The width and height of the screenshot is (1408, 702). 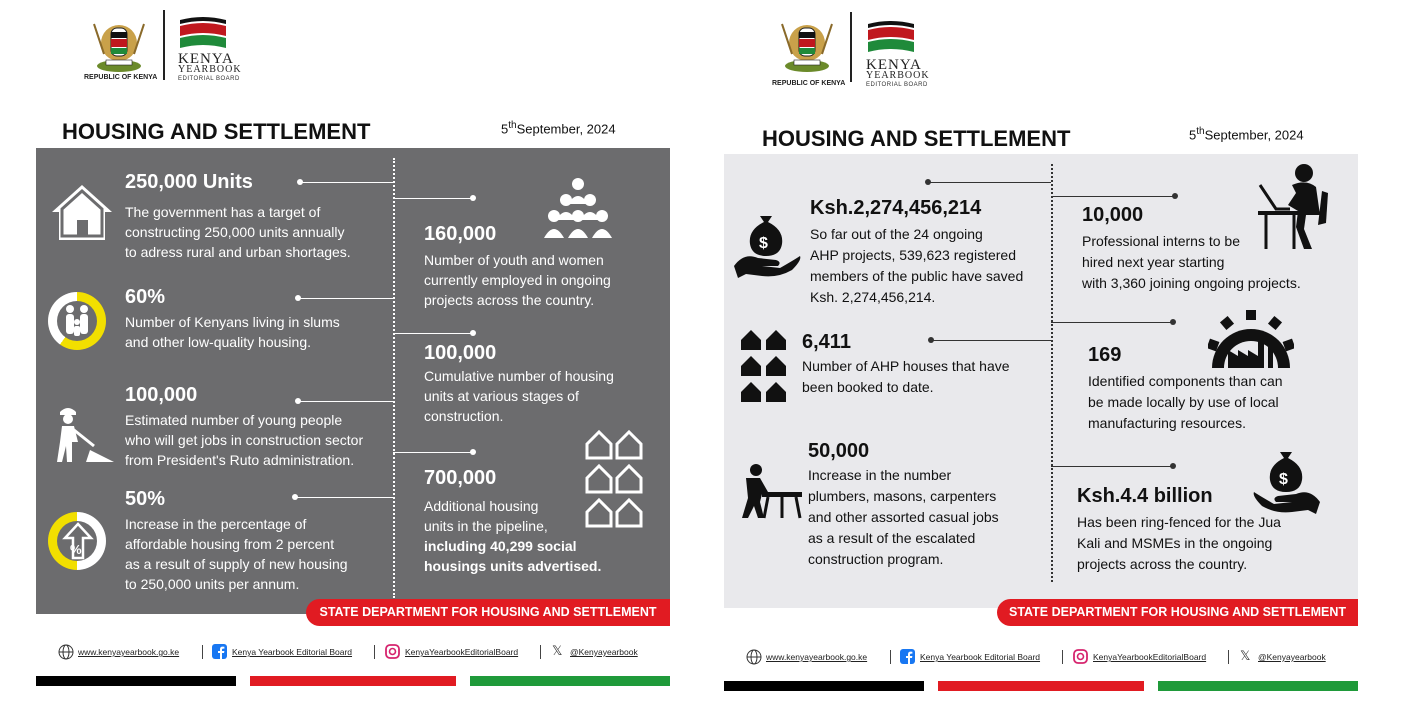 I want to click on stat-value: 250,000 Units, so click(x=189, y=182).